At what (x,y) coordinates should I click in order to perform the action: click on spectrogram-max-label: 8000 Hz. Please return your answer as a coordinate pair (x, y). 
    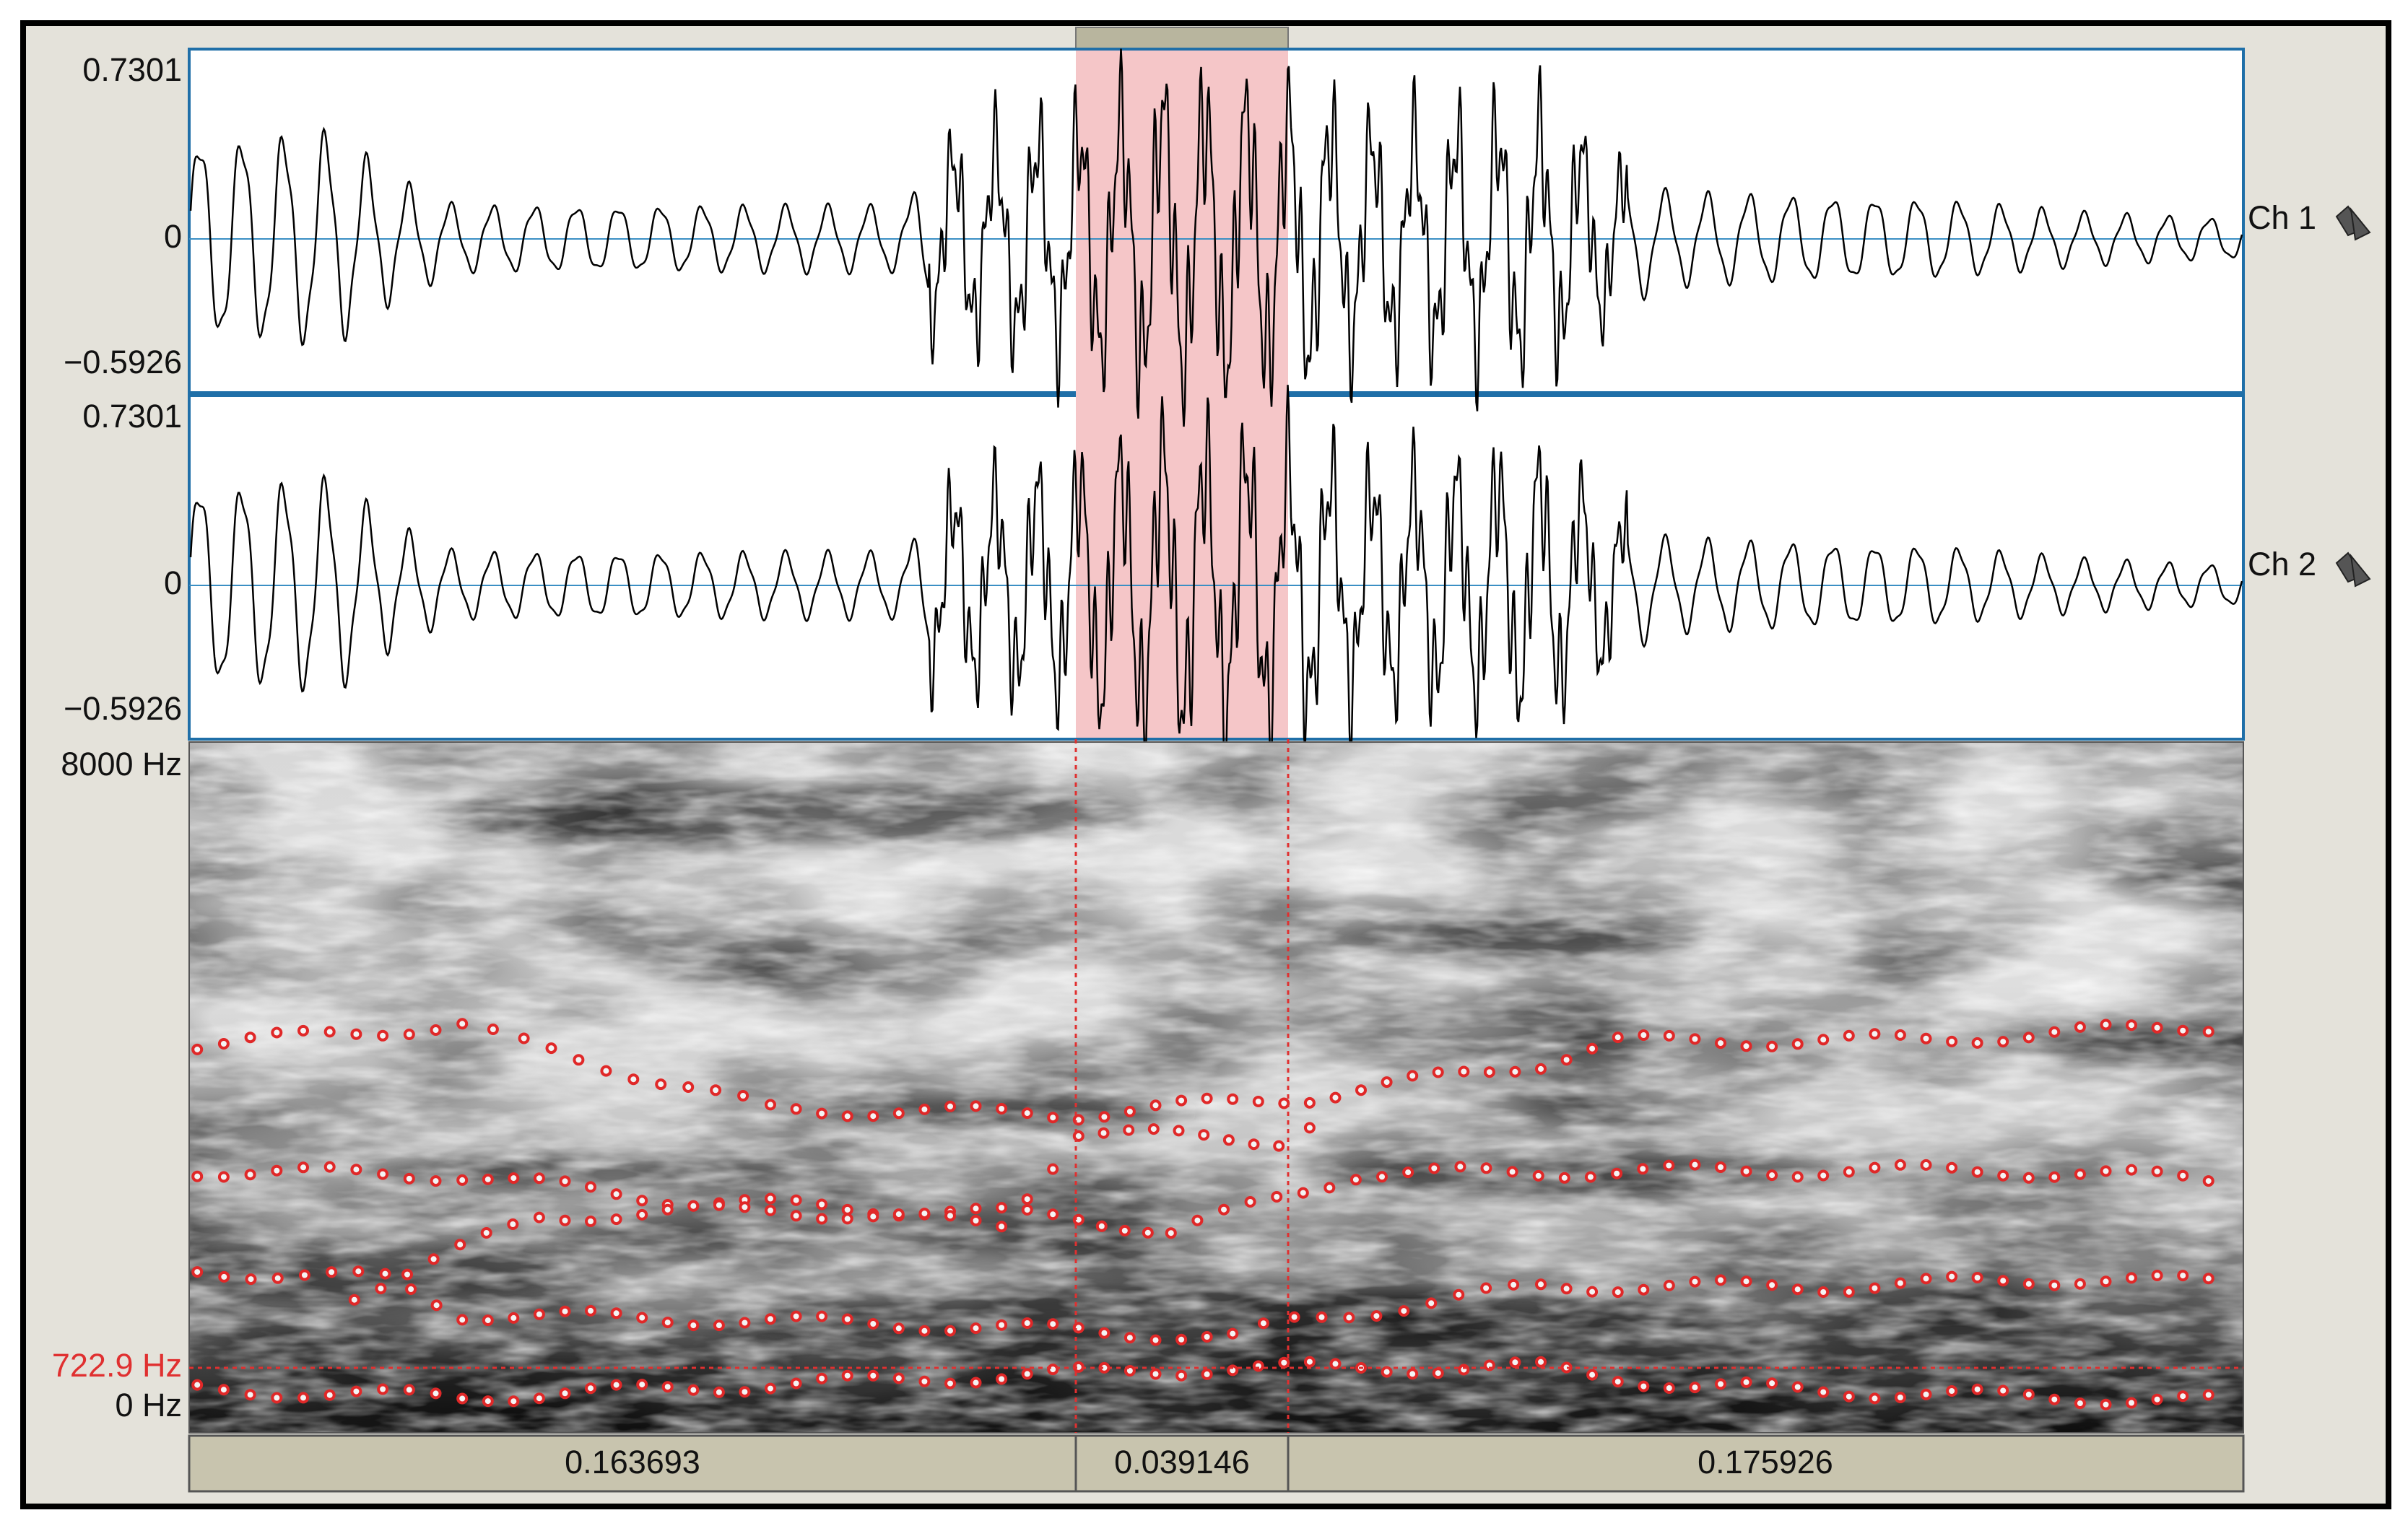
    Looking at the image, I should click on (121, 764).